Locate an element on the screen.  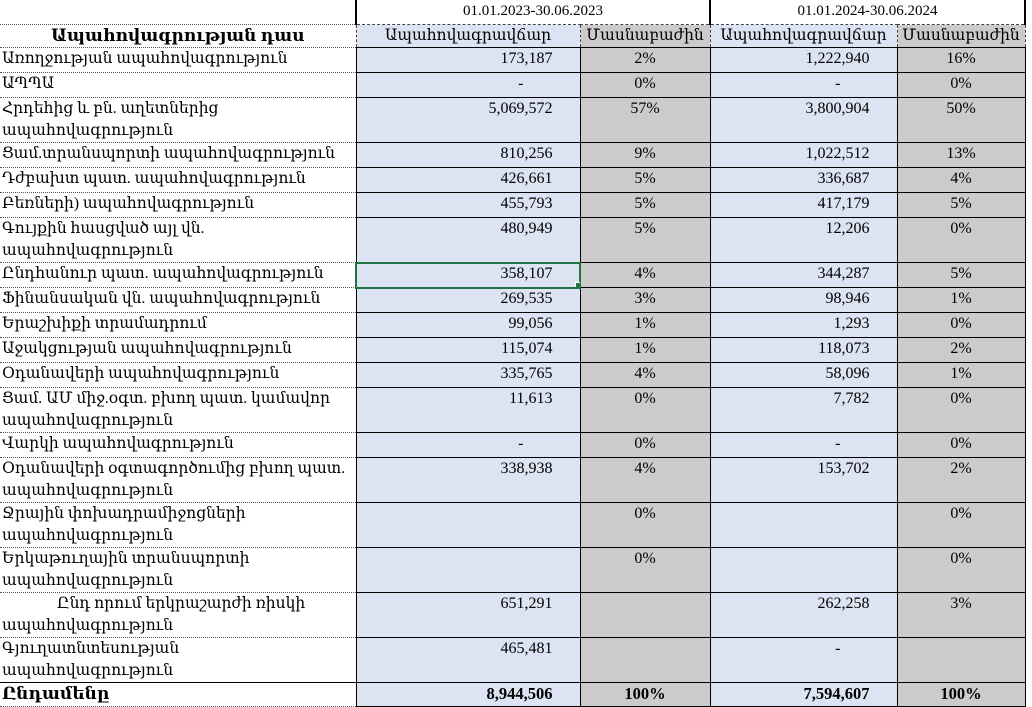
class-label-cell: Հրդեհից և բն. աղետներից ապահովագրություն is located at coordinates (178, 120).